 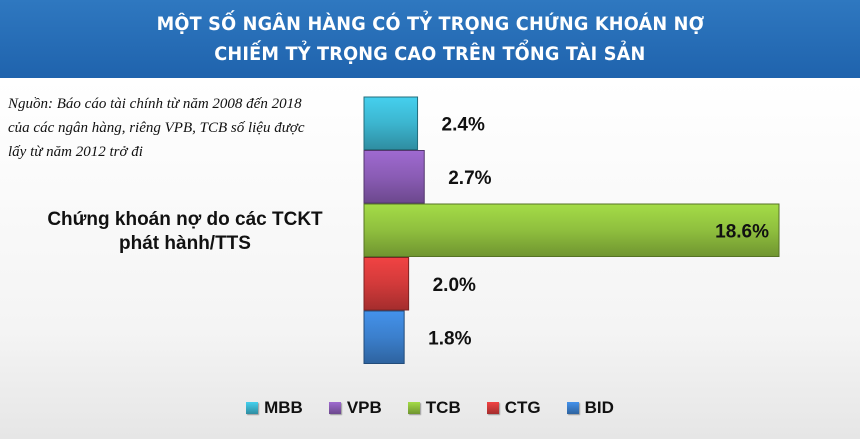 I want to click on category-label-line-1: Chứng khoán nợ do các TCKT, so click(x=185, y=219).